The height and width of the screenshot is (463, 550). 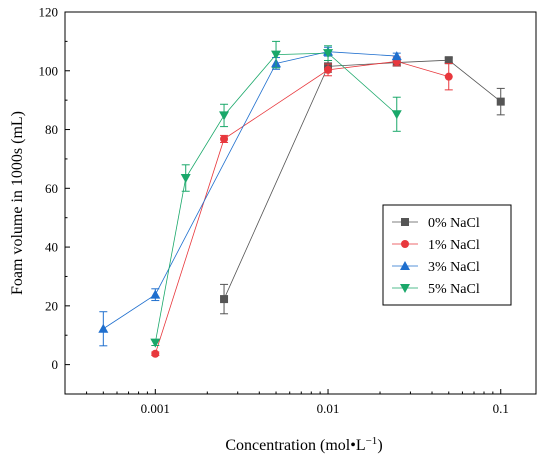 I want to click on legend-label: 1% NaCl, so click(x=454, y=245).